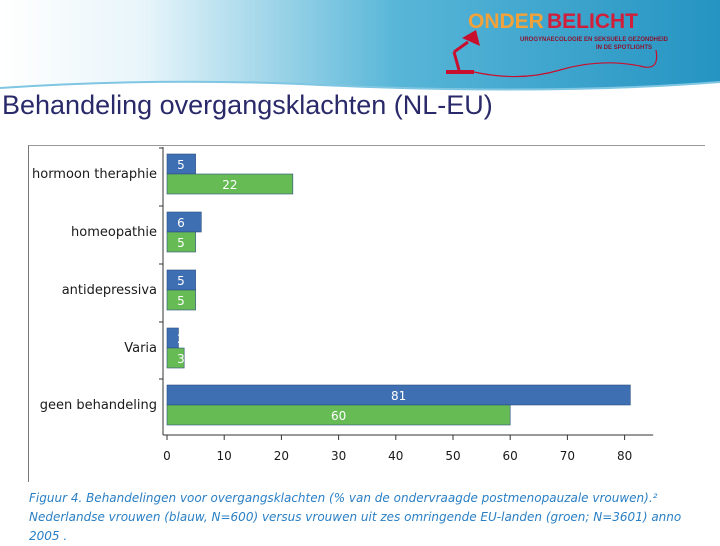  Describe the element at coordinates (281, 456) in the screenshot. I see `x-tick-label-20: 20` at that location.